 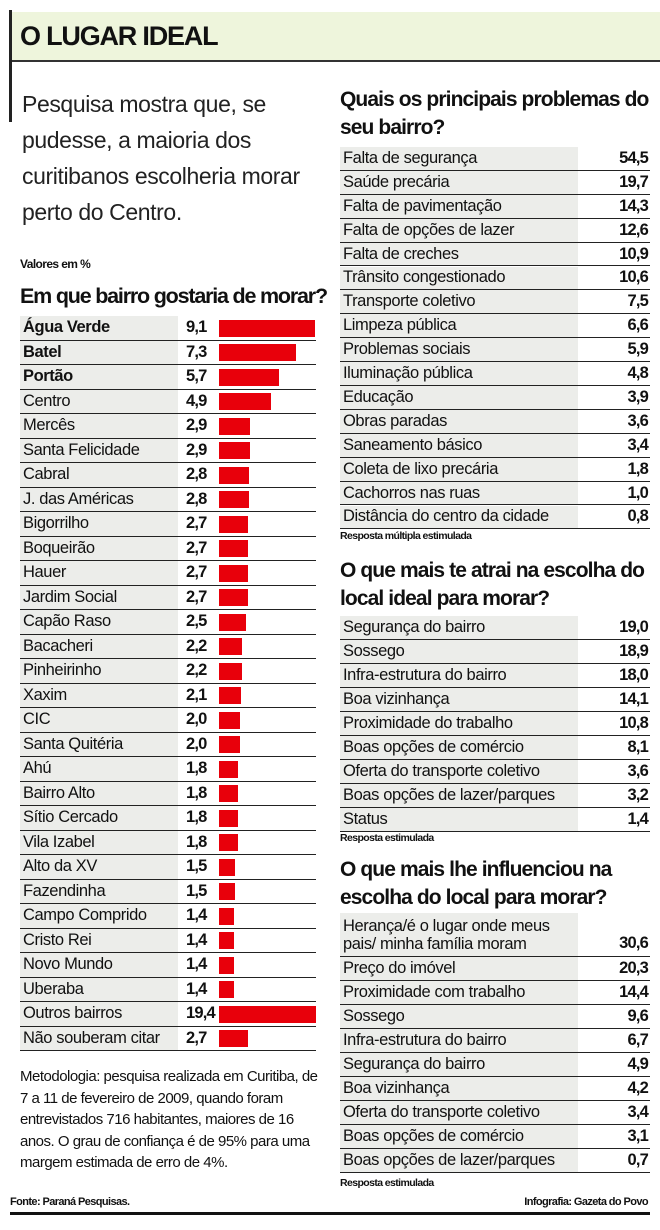 I want to click on table-row: Boas opções de comércio 3,1, so click(x=495, y=1137).